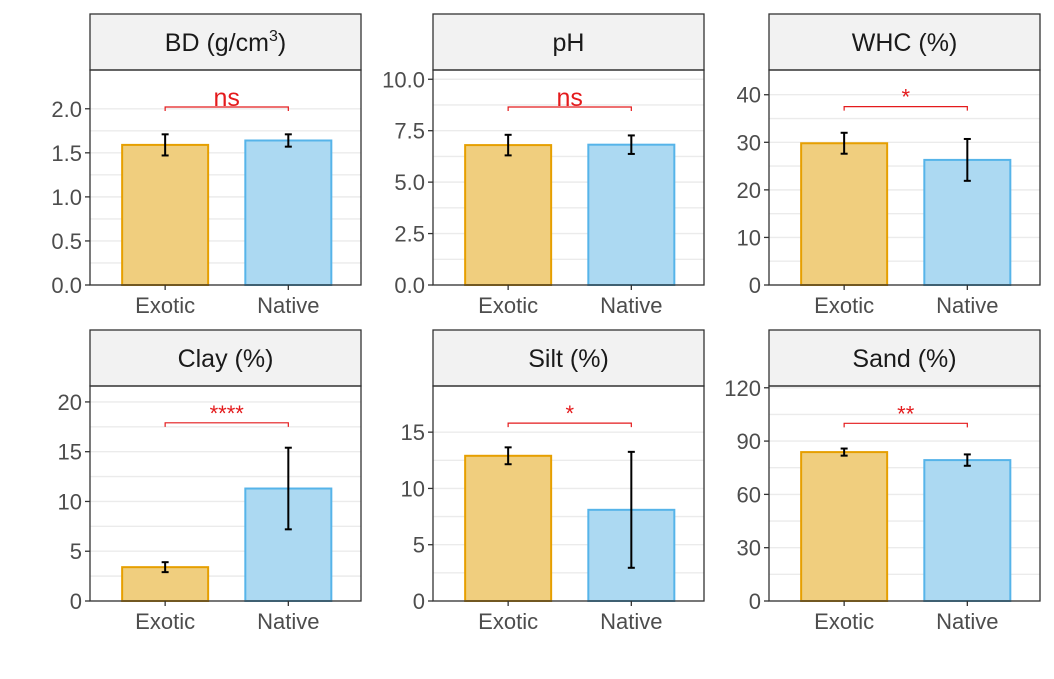  I want to click on y-tick-label: 60, so click(749, 494).